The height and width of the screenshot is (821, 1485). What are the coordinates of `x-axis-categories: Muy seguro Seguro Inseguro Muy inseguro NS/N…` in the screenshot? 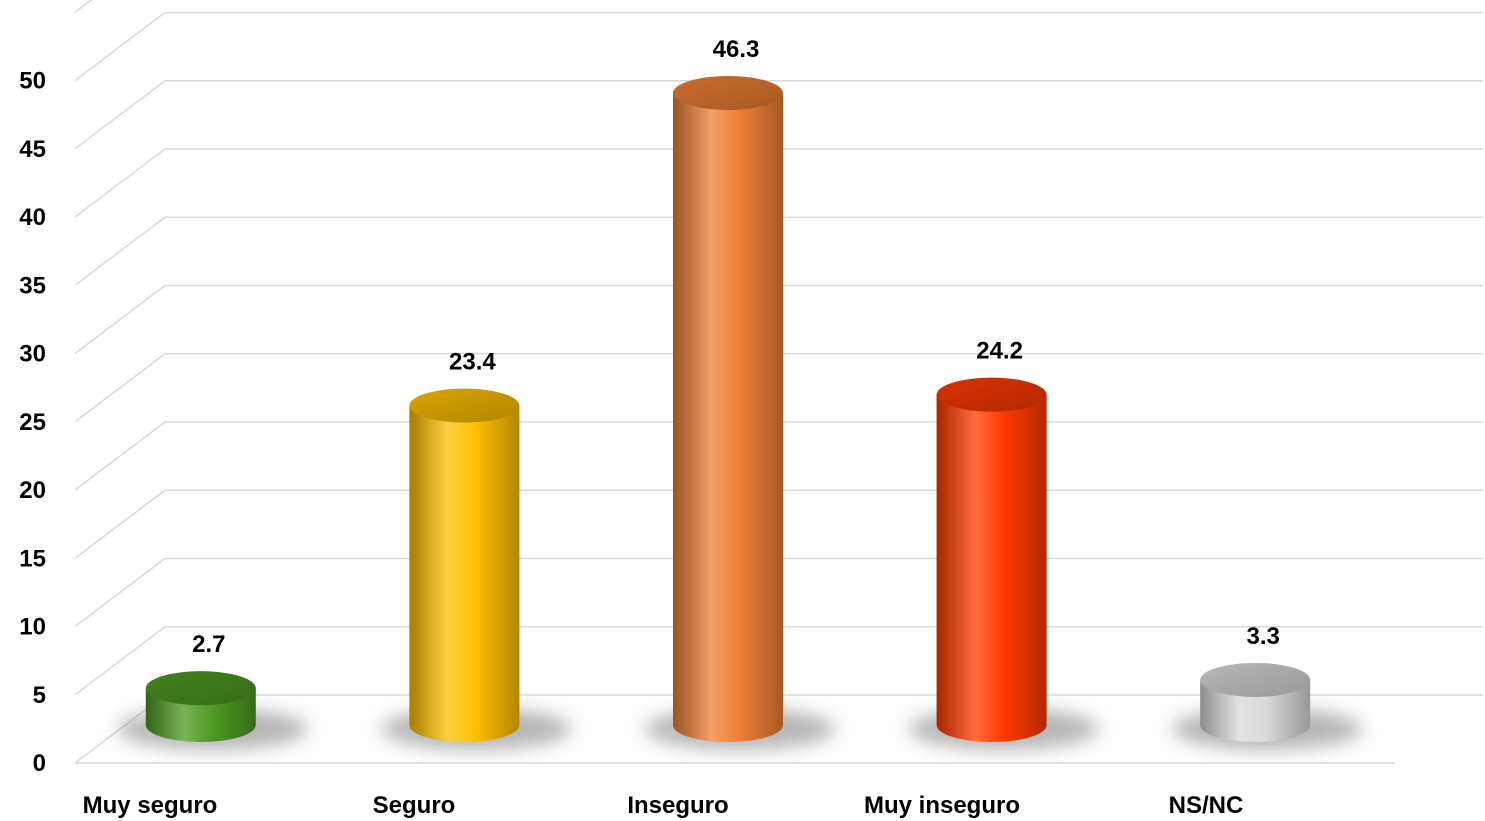 It's located at (663, 805).